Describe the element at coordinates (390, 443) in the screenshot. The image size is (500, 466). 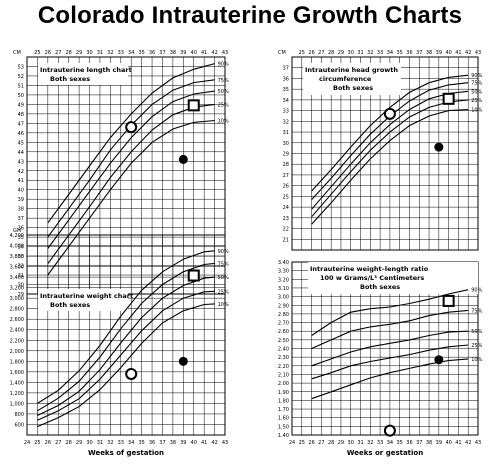
I see `x-tick-label: 34` at that location.